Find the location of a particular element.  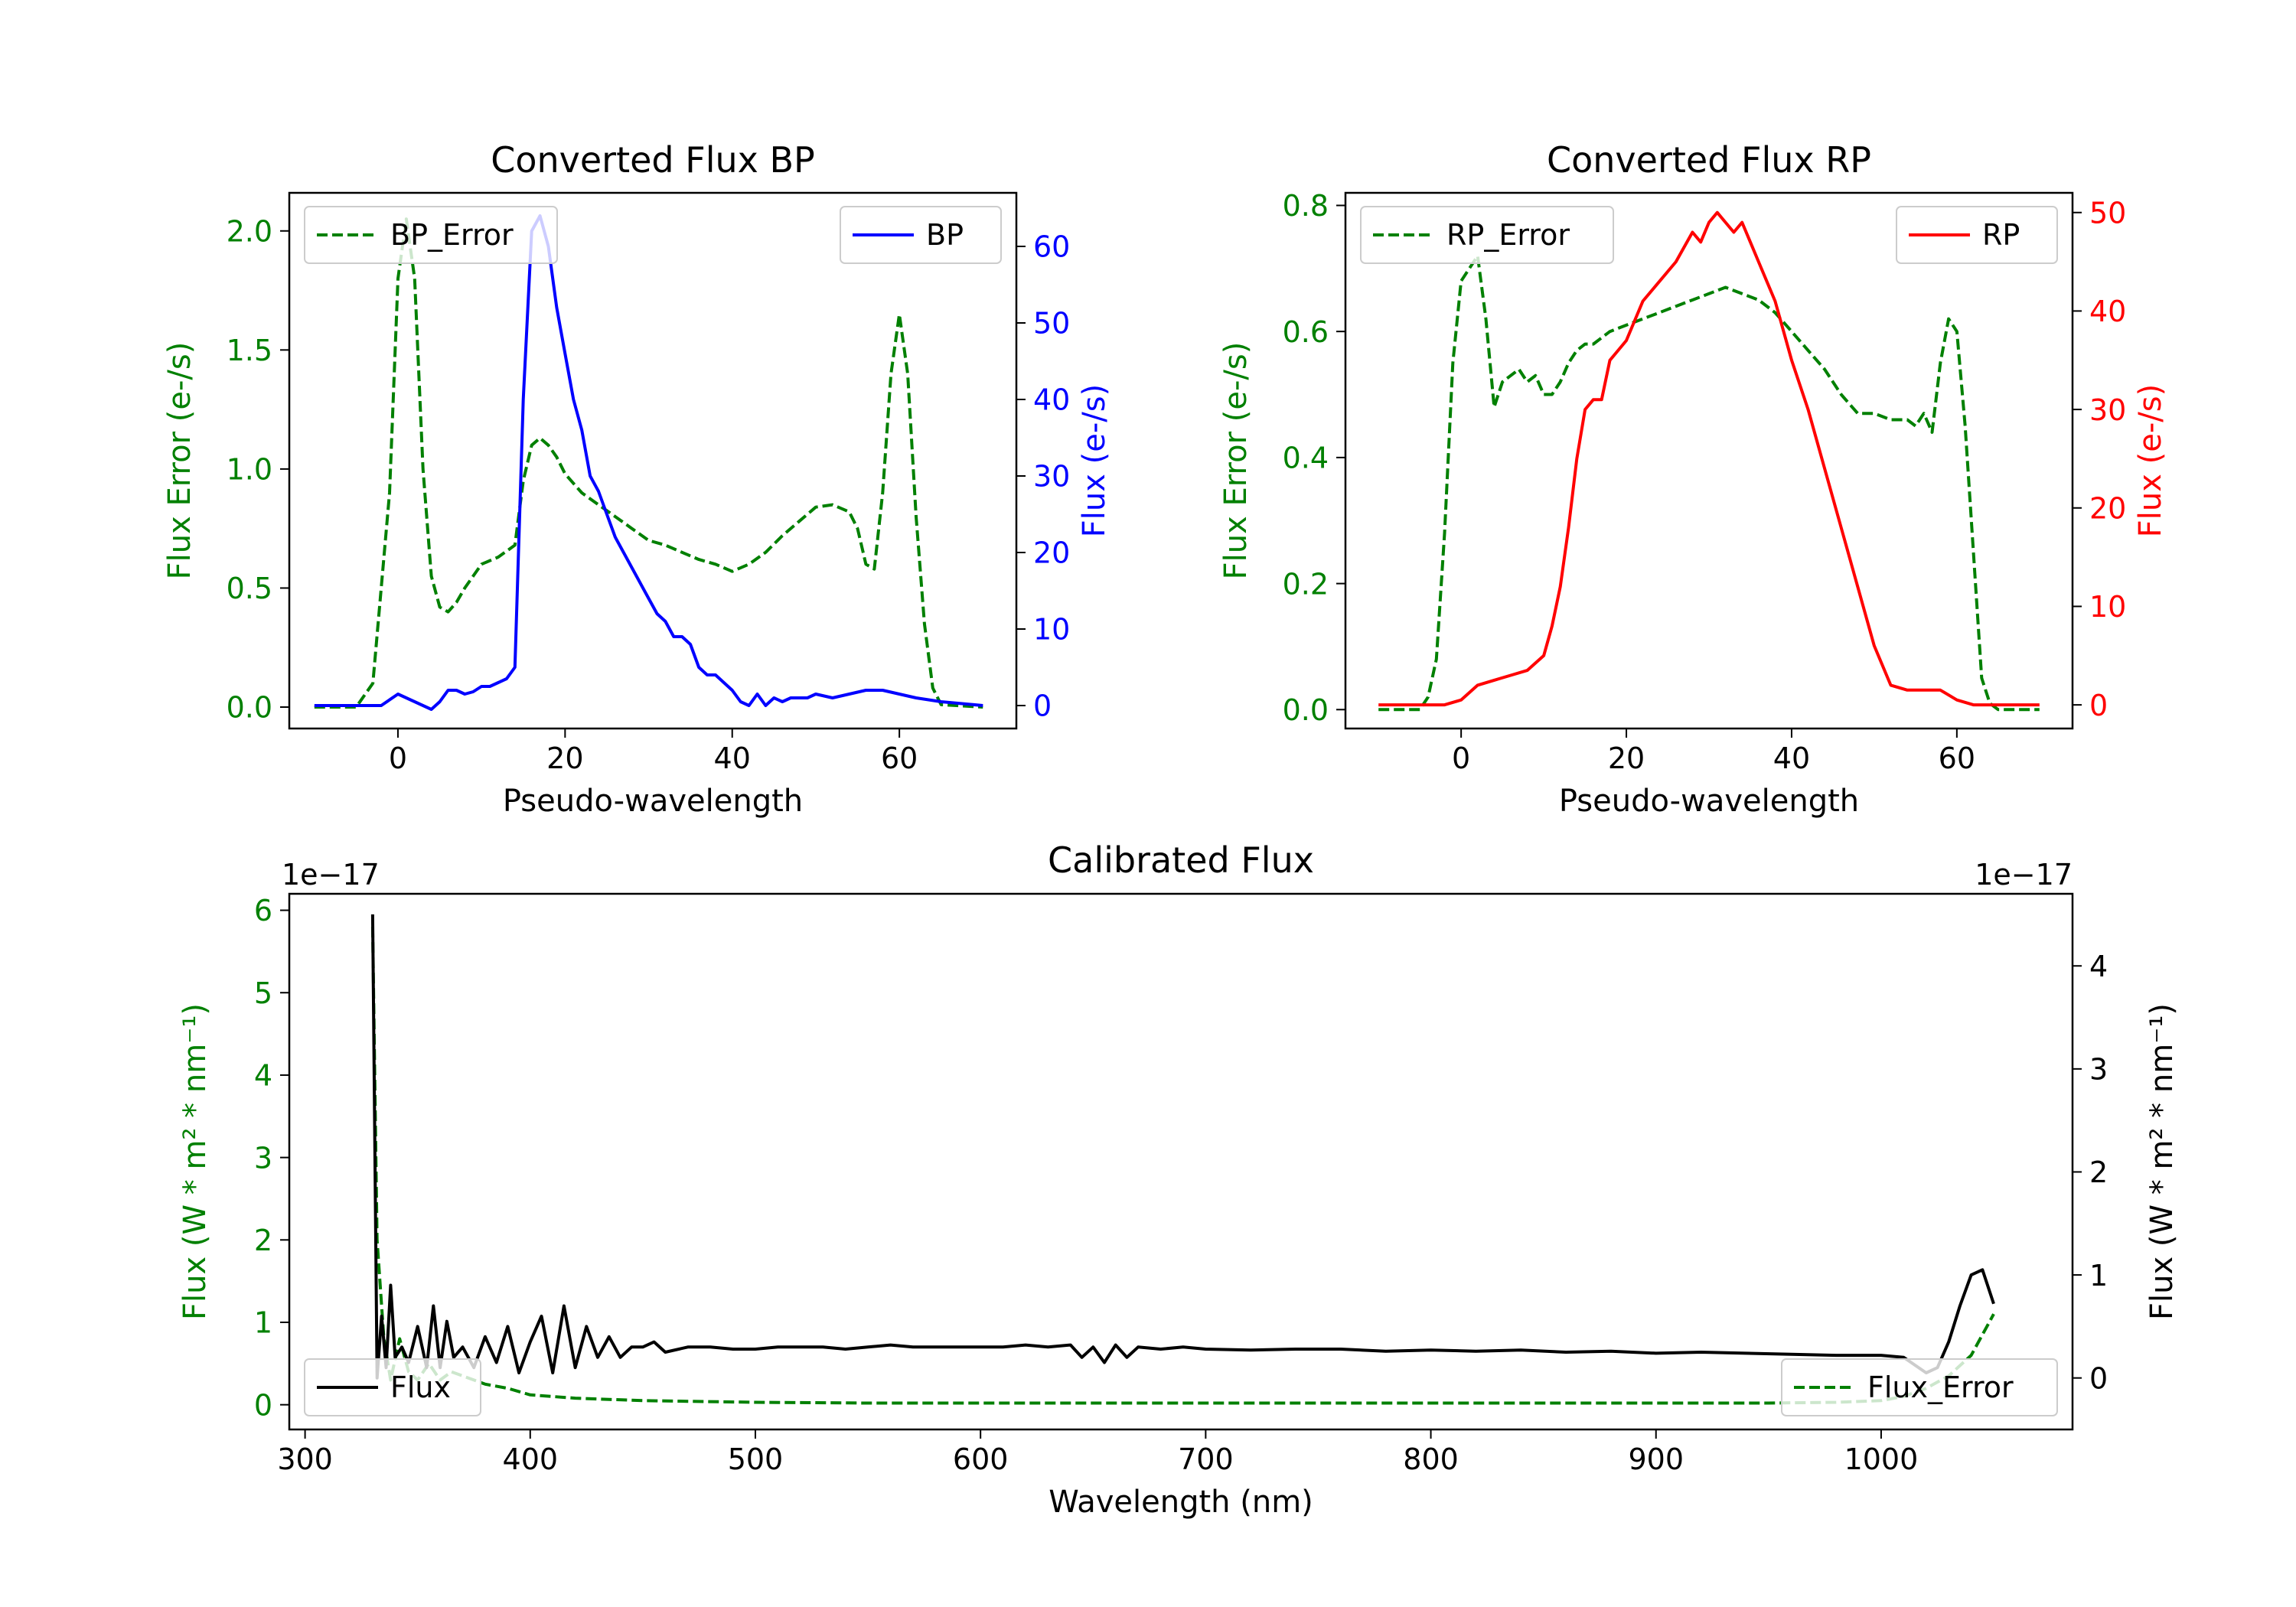

x-tick-label: 700 is located at coordinates (1206, 1459).